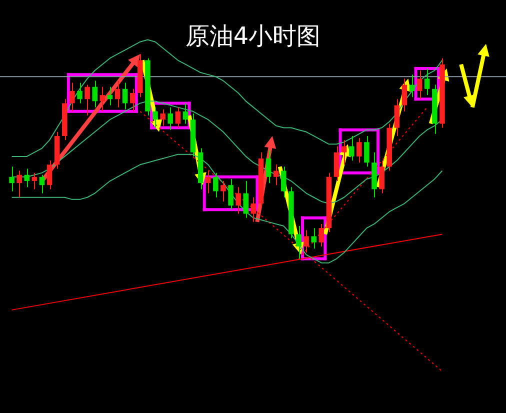 The height and width of the screenshot is (413, 506). What do you see at coordinates (253, 36) in the screenshot?
I see `chart-title: 原油4小时图` at bounding box center [253, 36].